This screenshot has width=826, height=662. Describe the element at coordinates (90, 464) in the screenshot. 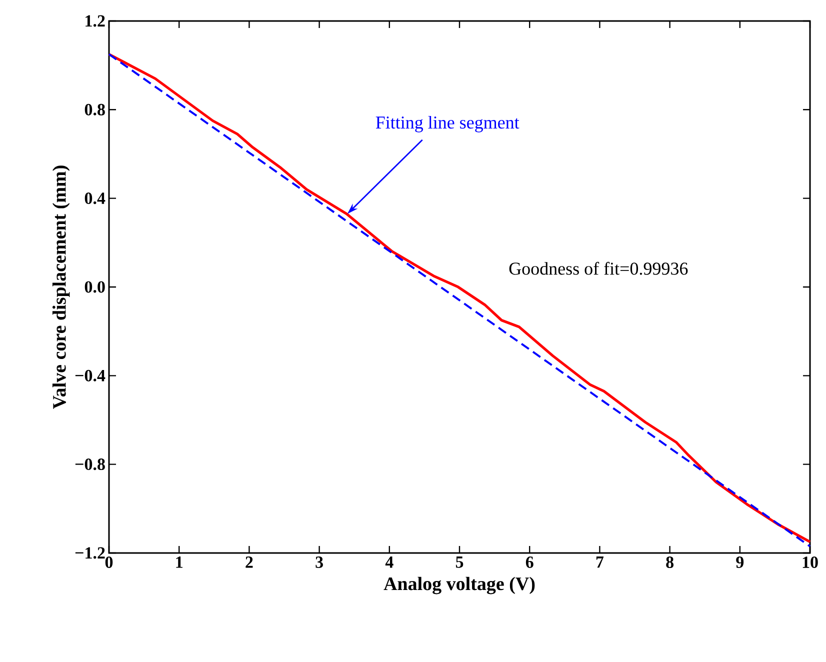

I see `y-tick-label: −0.8` at that location.